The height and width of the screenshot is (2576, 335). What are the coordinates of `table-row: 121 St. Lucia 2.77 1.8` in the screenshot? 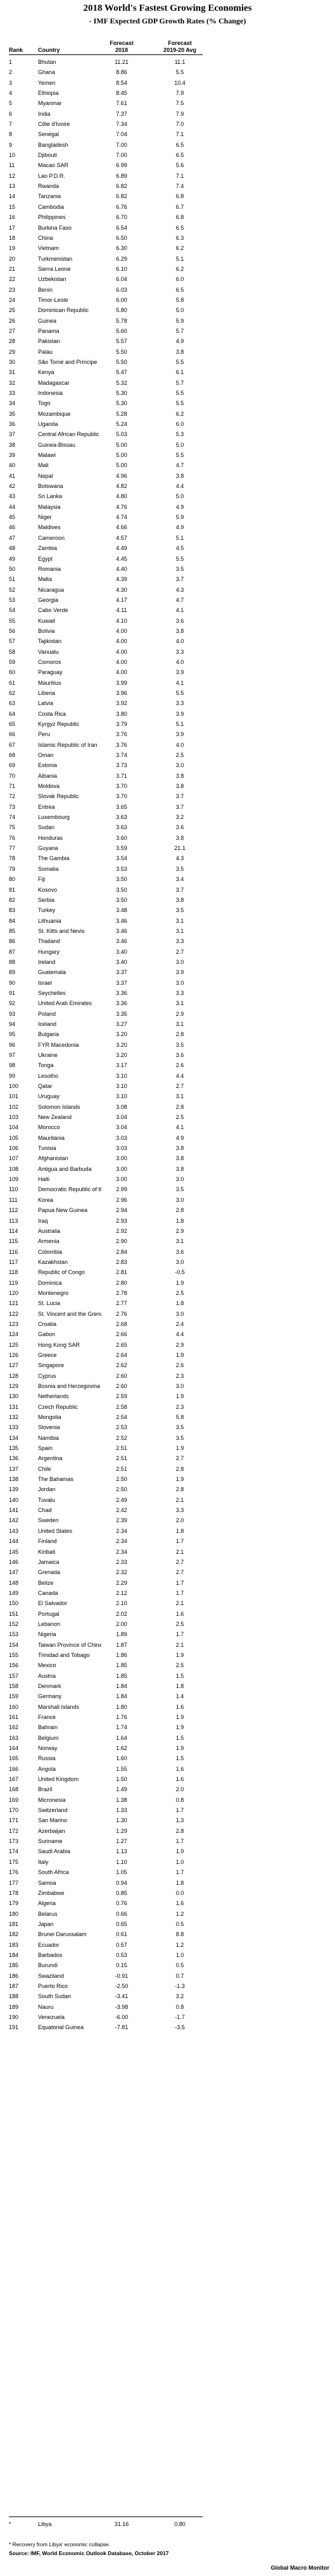 It's located at (167, 1303).